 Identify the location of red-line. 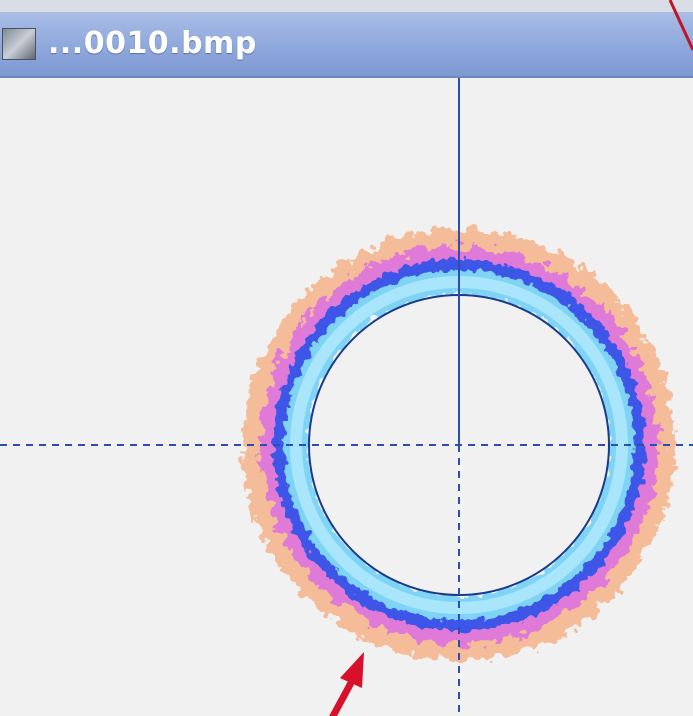
(680, 25).